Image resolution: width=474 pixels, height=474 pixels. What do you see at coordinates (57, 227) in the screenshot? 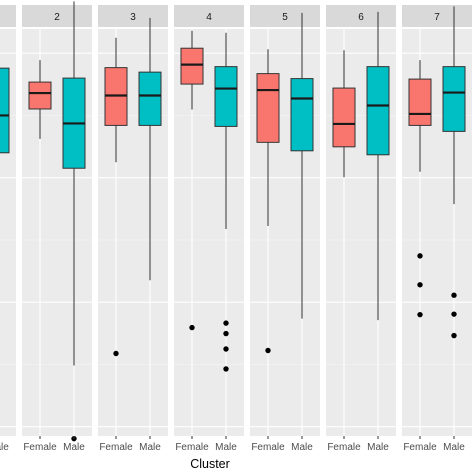
I see `facet-panel-2: 2 Female Male` at bounding box center [57, 227].